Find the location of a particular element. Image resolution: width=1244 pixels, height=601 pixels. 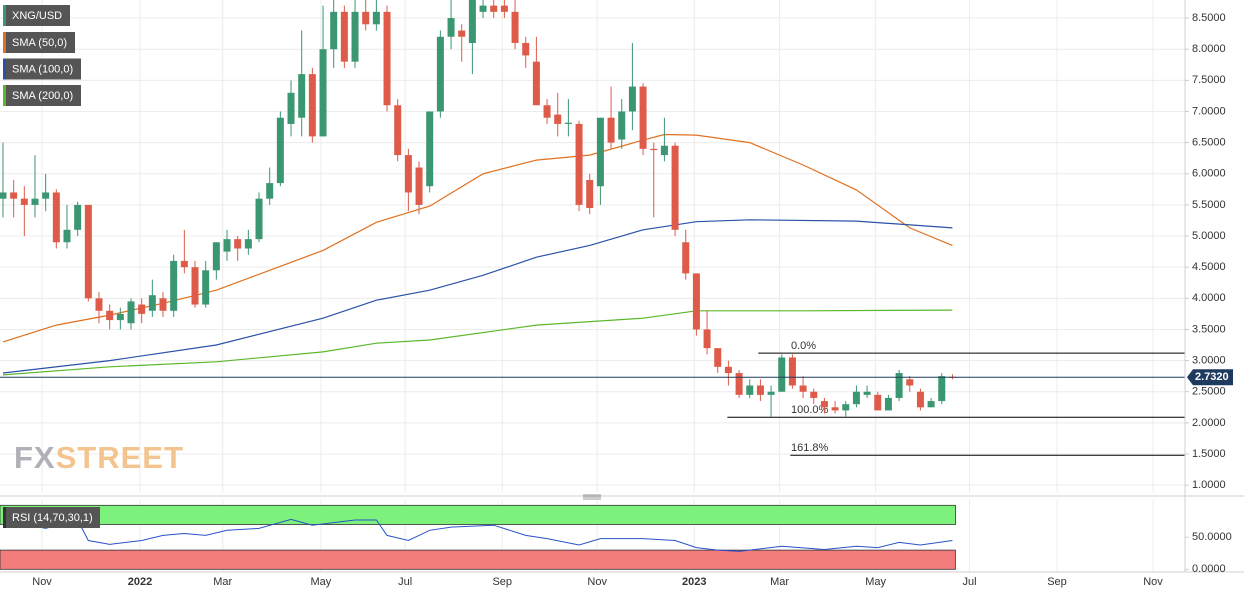

fib-label: 161.8% is located at coordinates (810, 448).